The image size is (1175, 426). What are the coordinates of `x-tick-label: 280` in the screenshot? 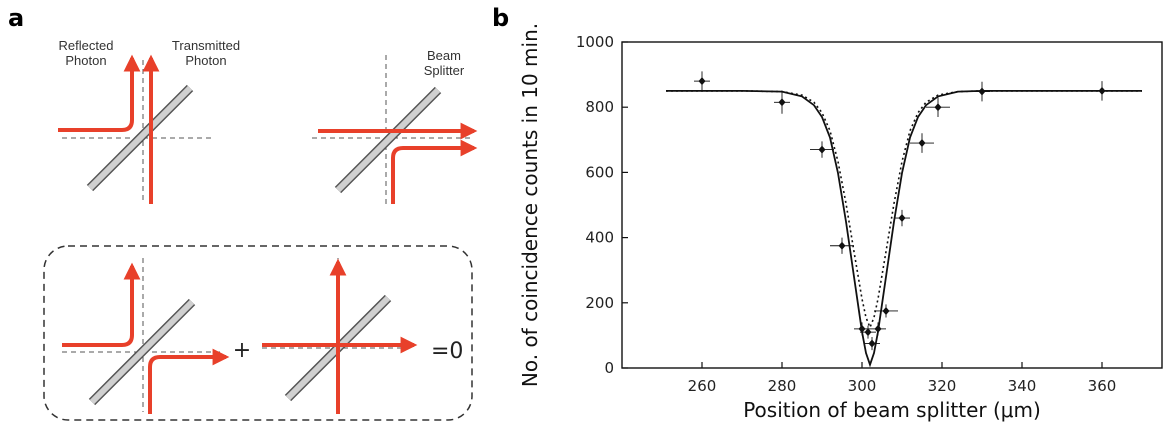 It's located at (782, 386).